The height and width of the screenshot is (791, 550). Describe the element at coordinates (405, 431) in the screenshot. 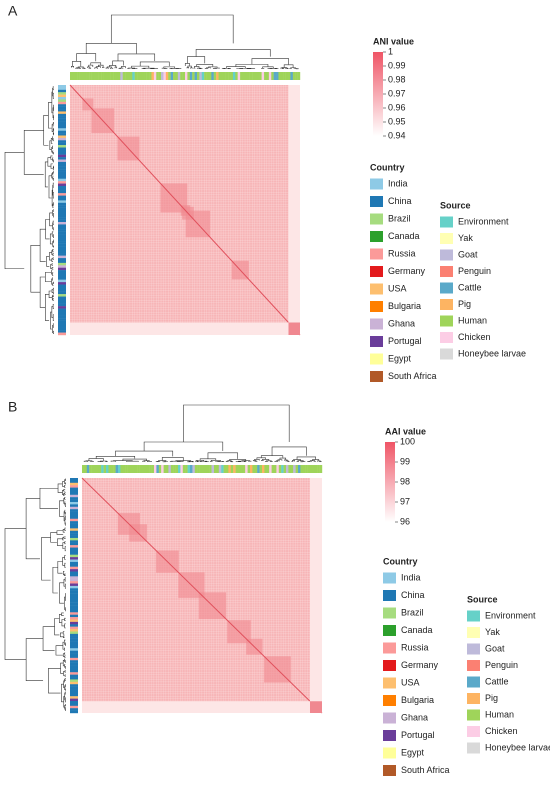

I see `colorbar-title: AAI value` at that location.